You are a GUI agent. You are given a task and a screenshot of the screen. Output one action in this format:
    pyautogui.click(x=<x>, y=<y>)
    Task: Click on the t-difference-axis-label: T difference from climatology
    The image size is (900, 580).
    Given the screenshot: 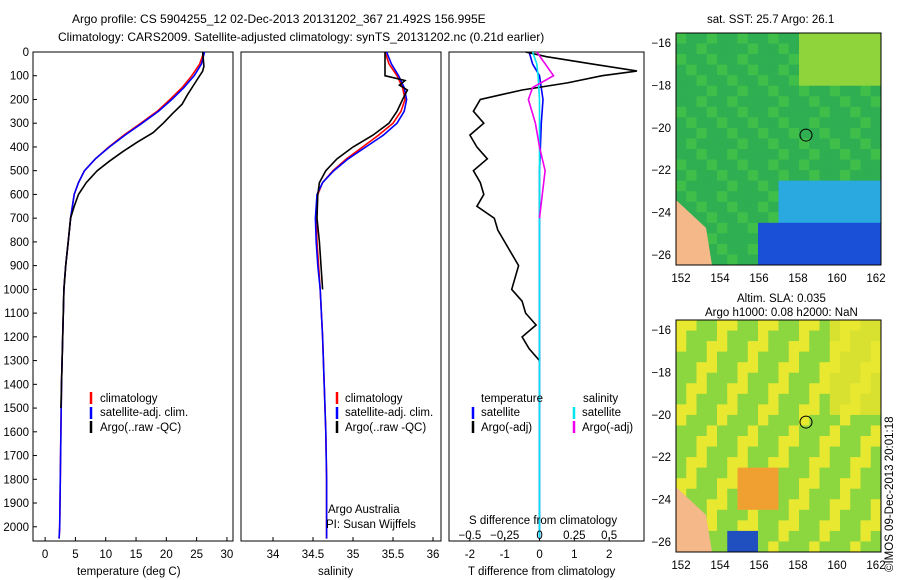 What is the action you would take?
    pyautogui.click(x=541, y=572)
    